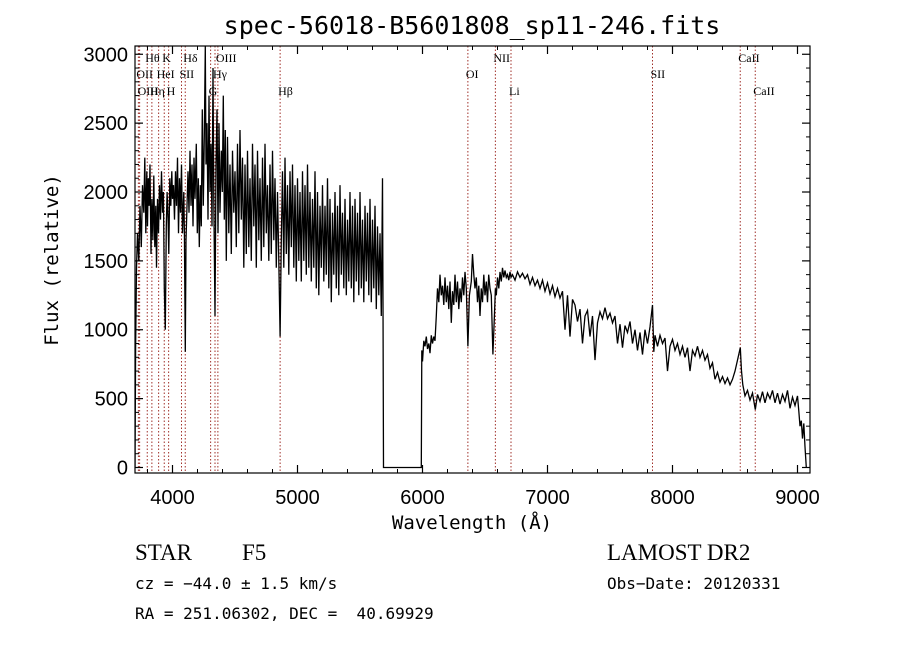 Image resolution: width=900 pixels, height=649 pixels. Describe the element at coordinates (122, 468) in the screenshot. I see `y-tick-label: 0` at that location.